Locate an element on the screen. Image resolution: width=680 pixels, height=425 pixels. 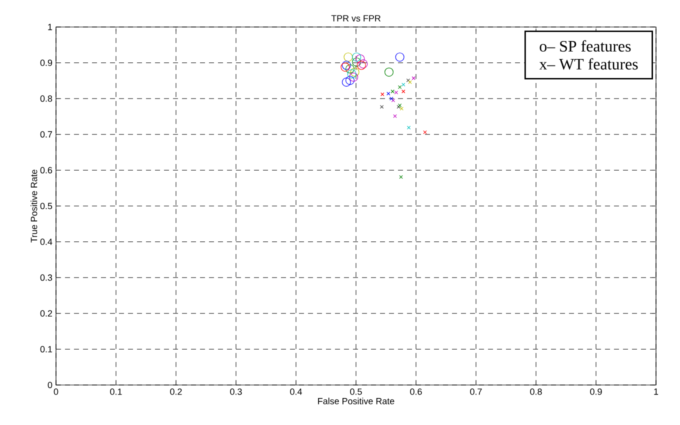
y-tick-label: 1 is located at coordinates (50, 27).